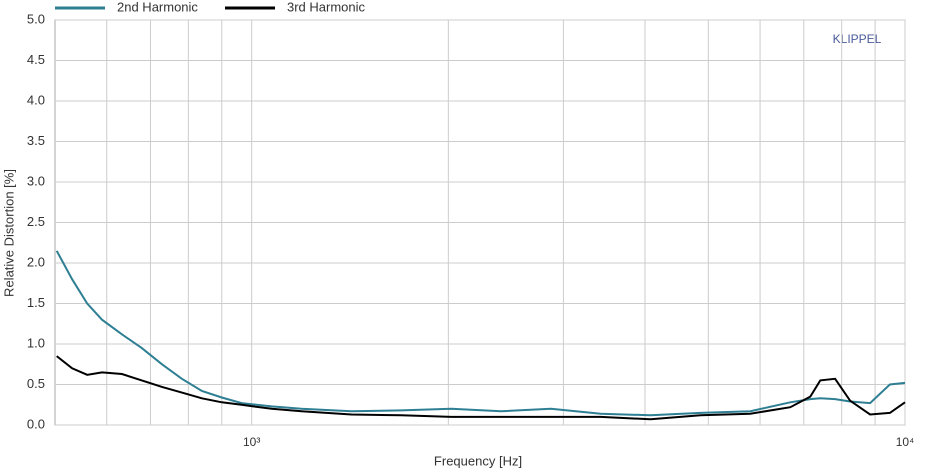 Image resolution: width=936 pixels, height=475 pixels. Describe the element at coordinates (36, 99) in the screenshot. I see `y-tick-label: 4.0` at that location.